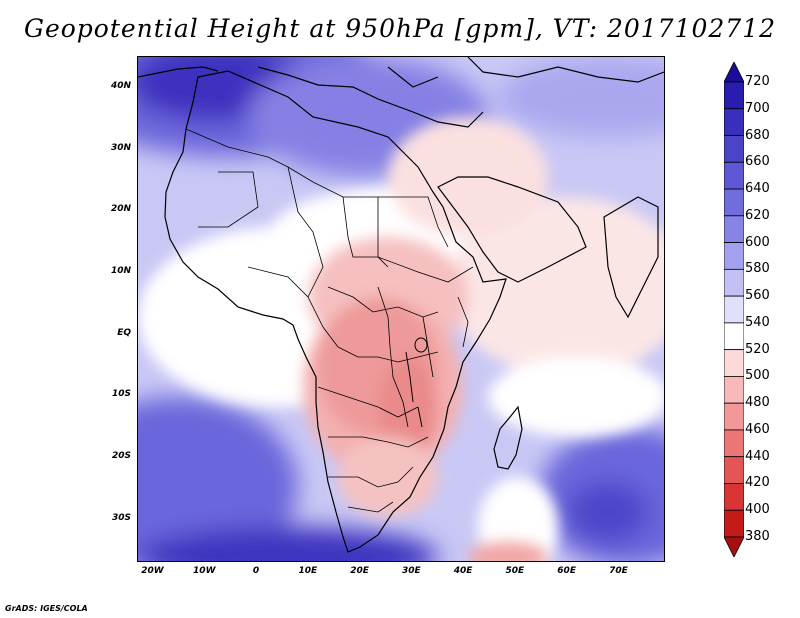 This screenshot has width=800, height=618. Describe the element at coordinates (124, 332) in the screenshot. I see `lat-tick-label: EQ` at that location.